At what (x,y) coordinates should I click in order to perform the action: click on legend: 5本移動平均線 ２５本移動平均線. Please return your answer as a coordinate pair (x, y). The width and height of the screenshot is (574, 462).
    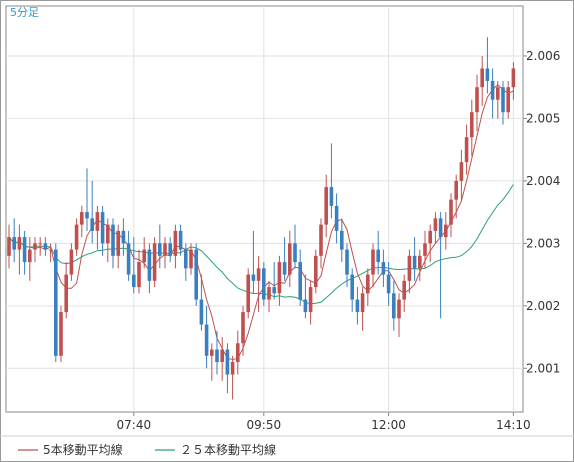
    Looking at the image, I should click on (147, 449).